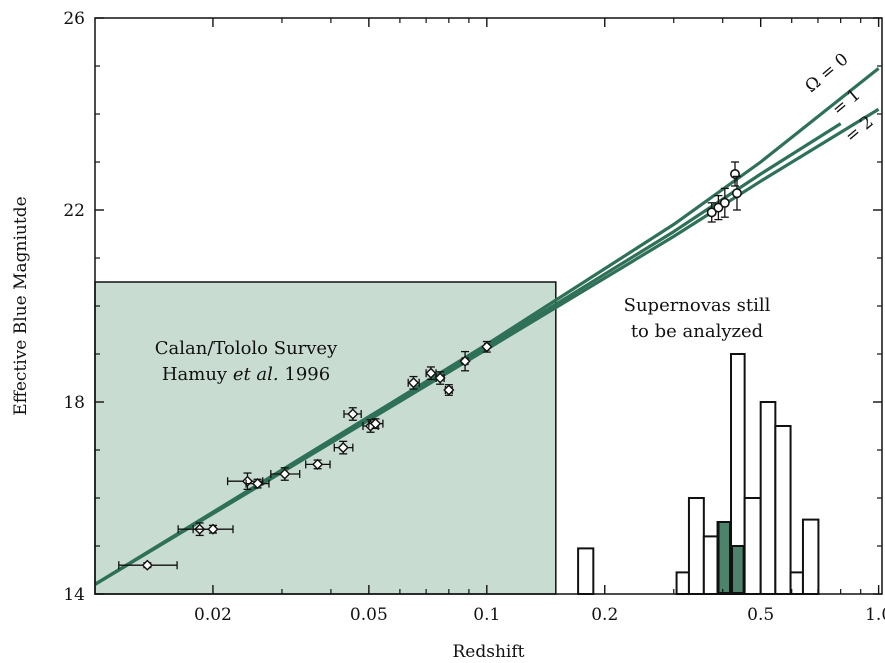 The image size is (885, 663). Describe the element at coordinates (875, 615) in the screenshot. I see `x-tick-label: 1.0` at that location.